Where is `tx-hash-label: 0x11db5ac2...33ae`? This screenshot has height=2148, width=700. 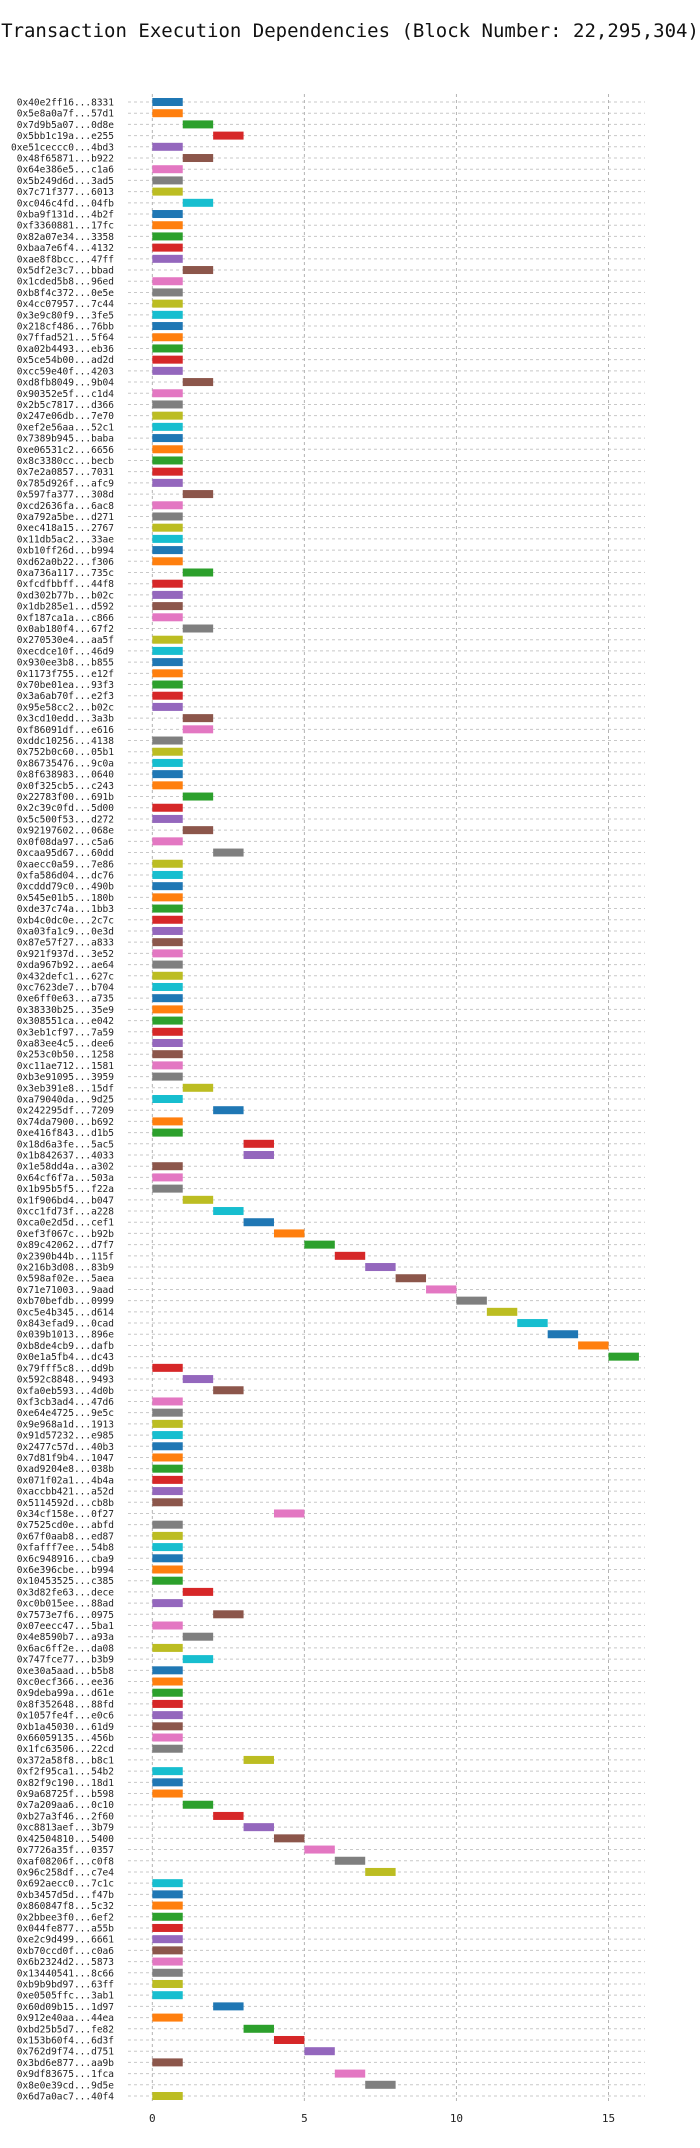
tx-hash-label: 0x11db5ac2...33ae is located at coordinates (66, 539).